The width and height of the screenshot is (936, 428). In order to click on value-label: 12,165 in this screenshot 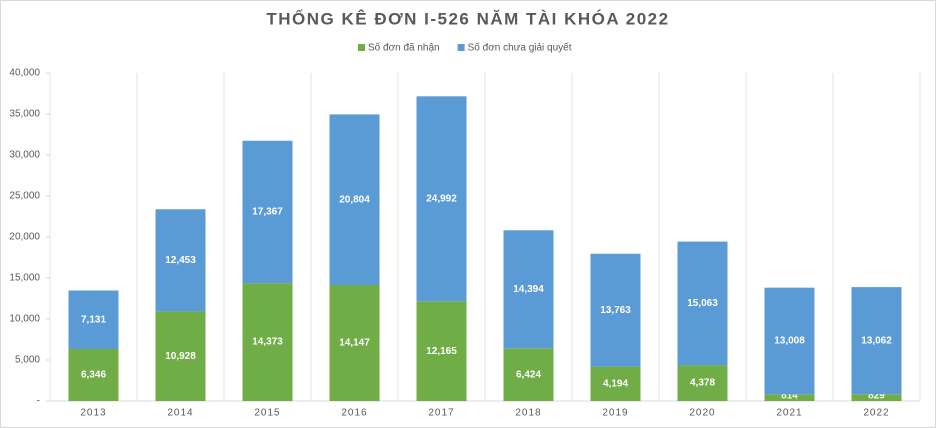, I will do `click(441, 351)`.